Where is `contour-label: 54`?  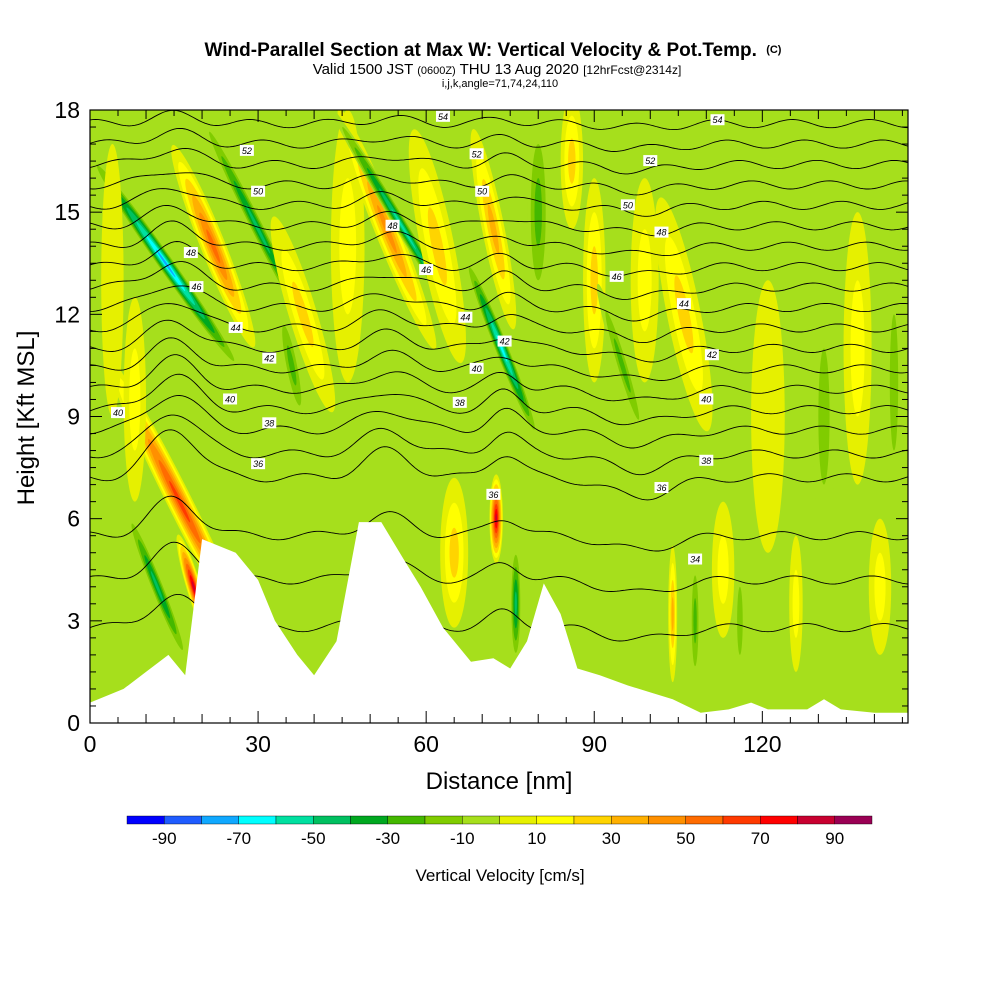
contour-label: 54 is located at coordinates (442, 116).